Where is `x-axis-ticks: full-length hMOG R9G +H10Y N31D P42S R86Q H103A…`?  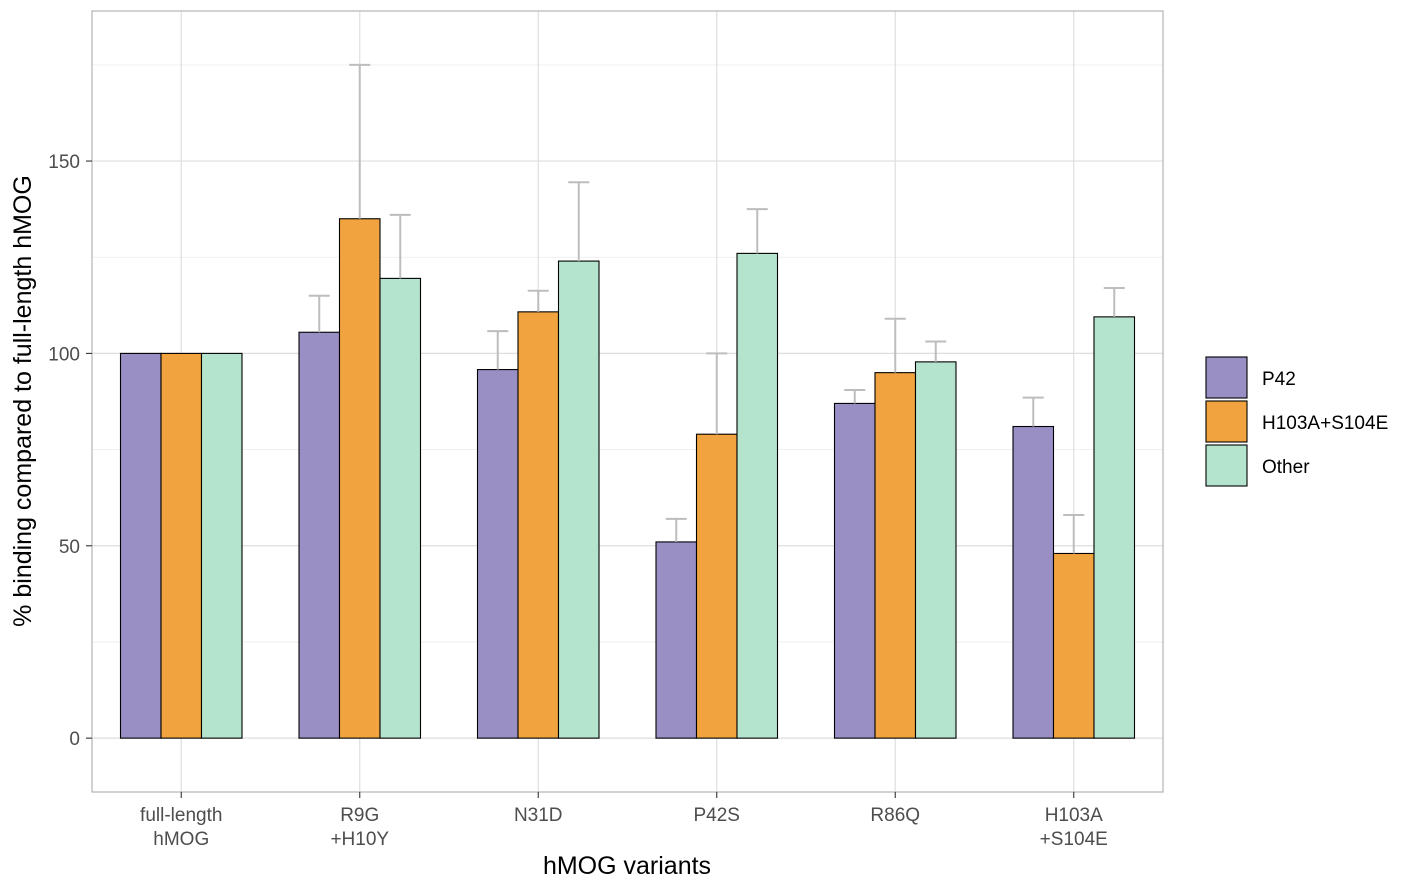 x-axis-ticks: full-length hMOG R9G +H10Y N31D P42S R86Q H103A… is located at coordinates (624, 821).